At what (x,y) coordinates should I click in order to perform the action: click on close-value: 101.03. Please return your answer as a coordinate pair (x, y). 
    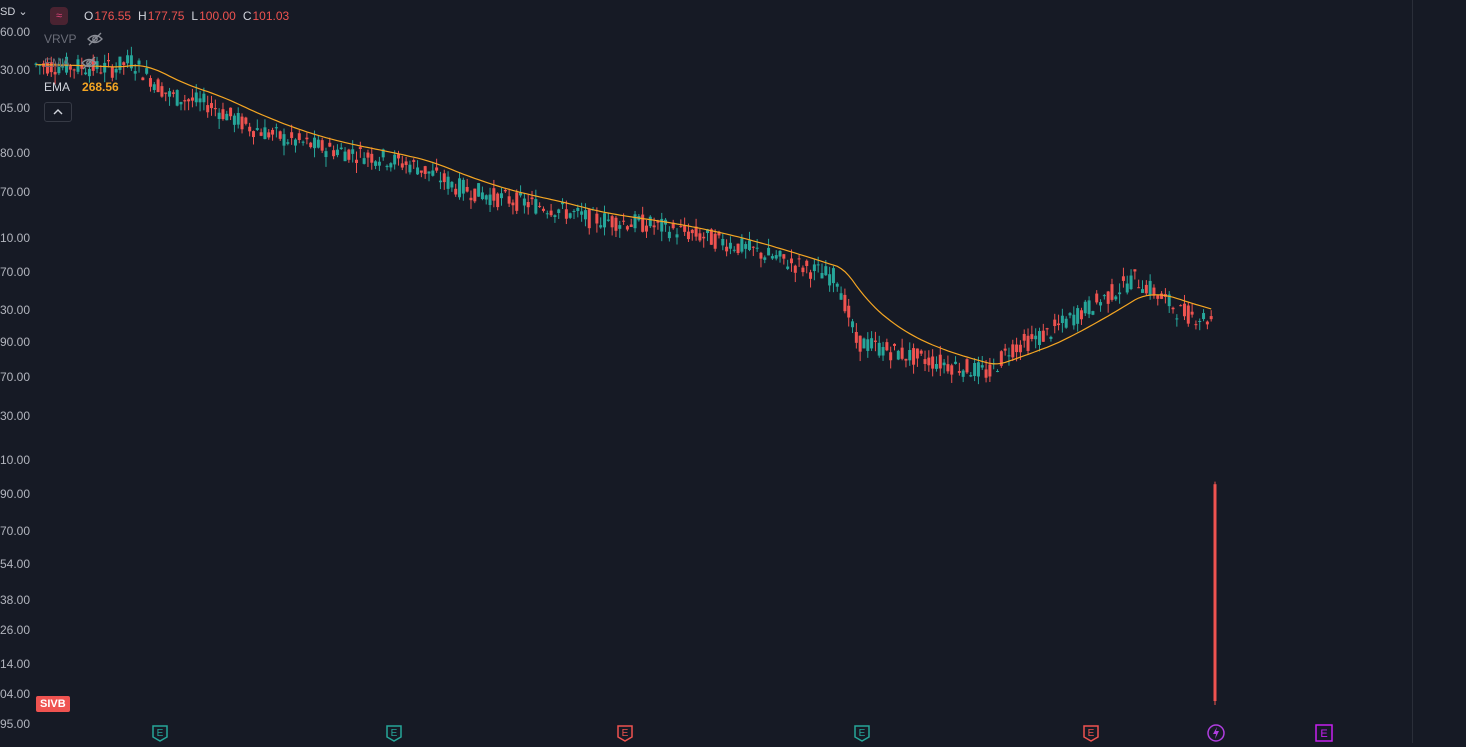
    Looking at the image, I should click on (271, 16).